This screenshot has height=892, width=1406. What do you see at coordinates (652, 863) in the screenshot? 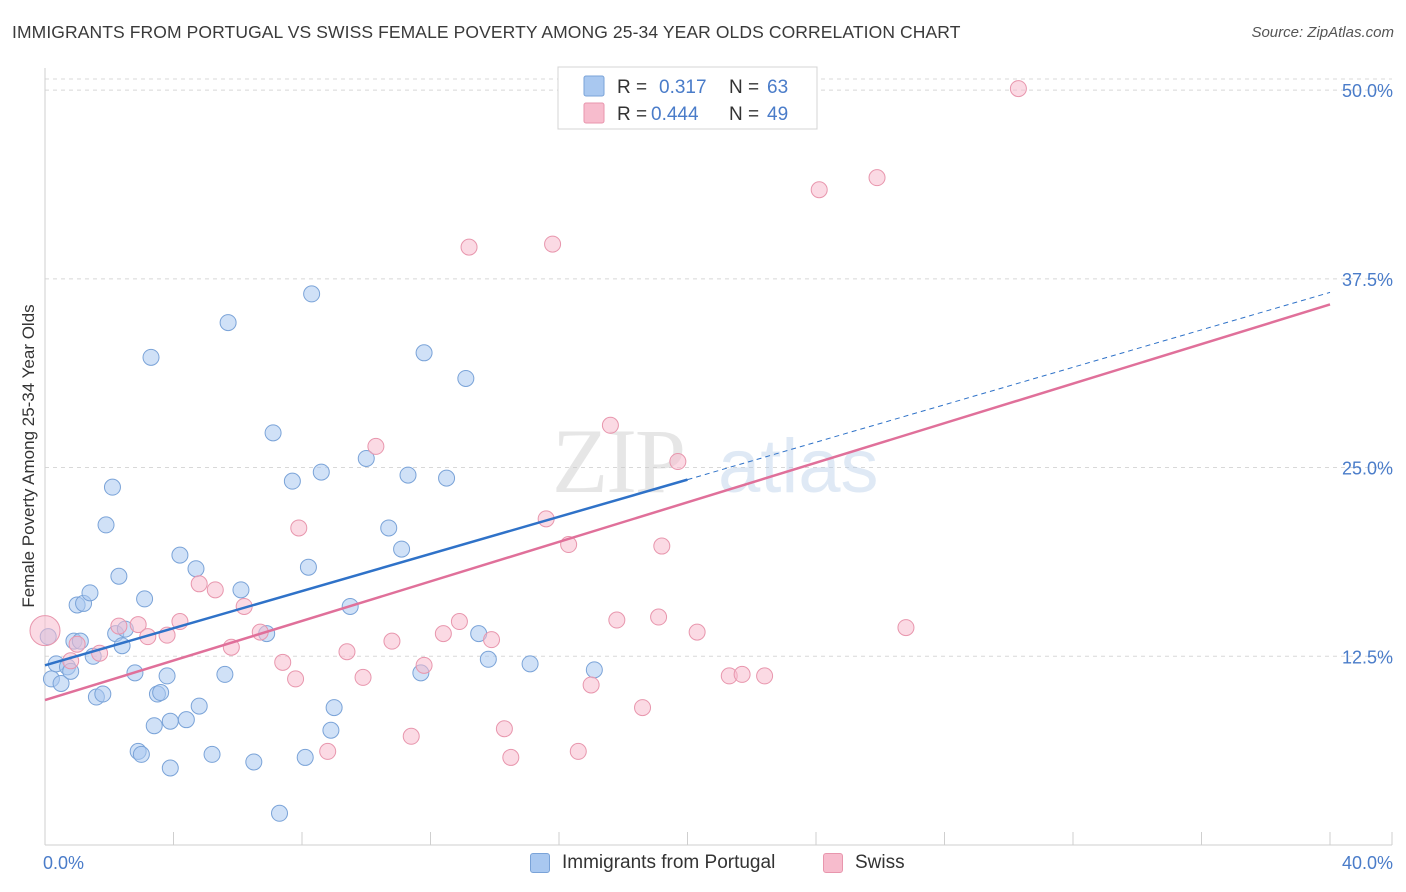
I see `legend-item-portugal: Immigrants from Portugal` at bounding box center [652, 863].